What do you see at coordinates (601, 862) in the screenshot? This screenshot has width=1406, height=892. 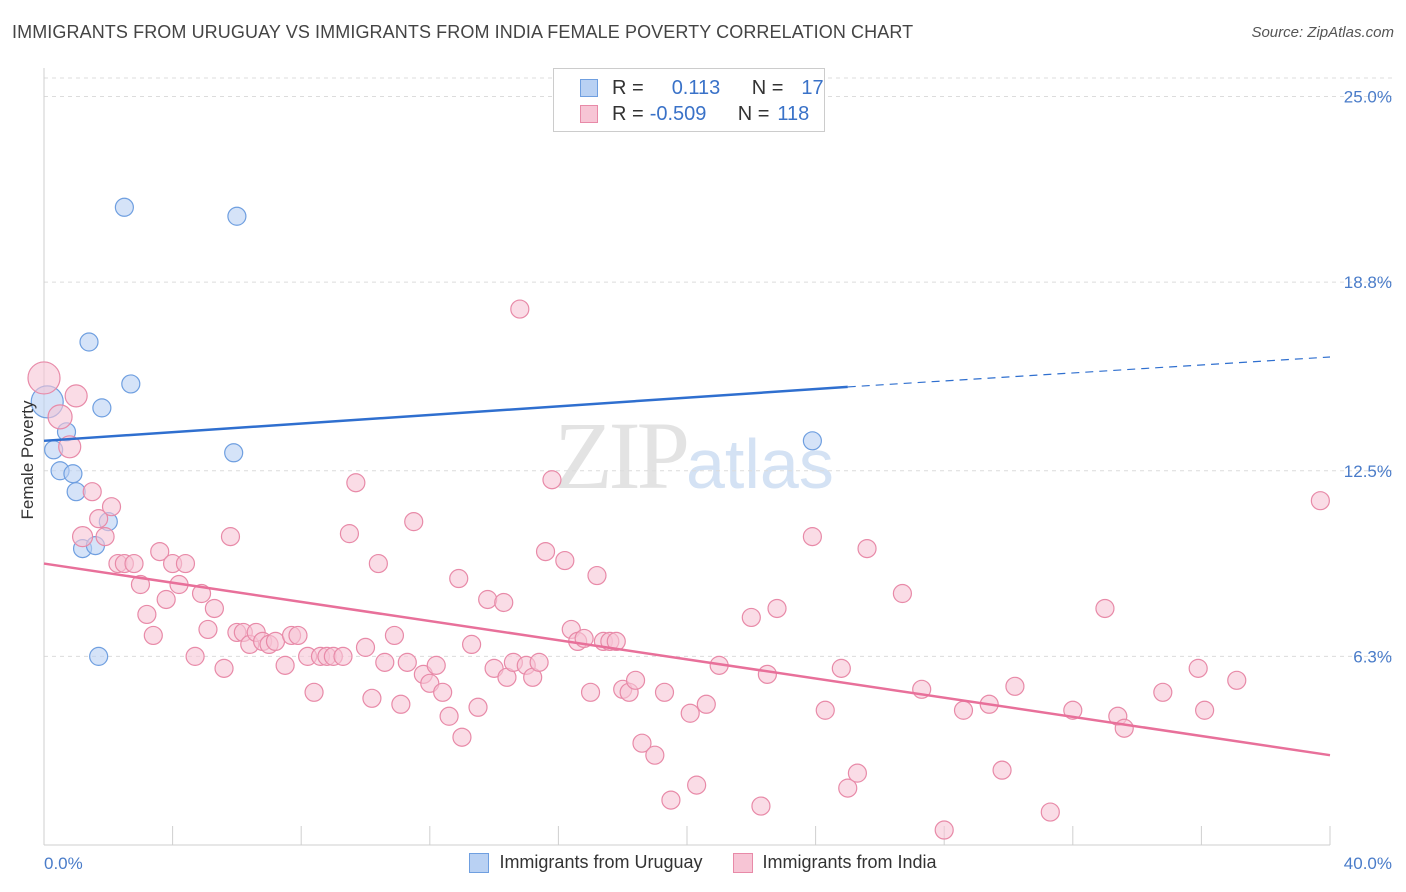 I see `legend-label-uruguay: Immigrants from Uruguay` at bounding box center [601, 862].